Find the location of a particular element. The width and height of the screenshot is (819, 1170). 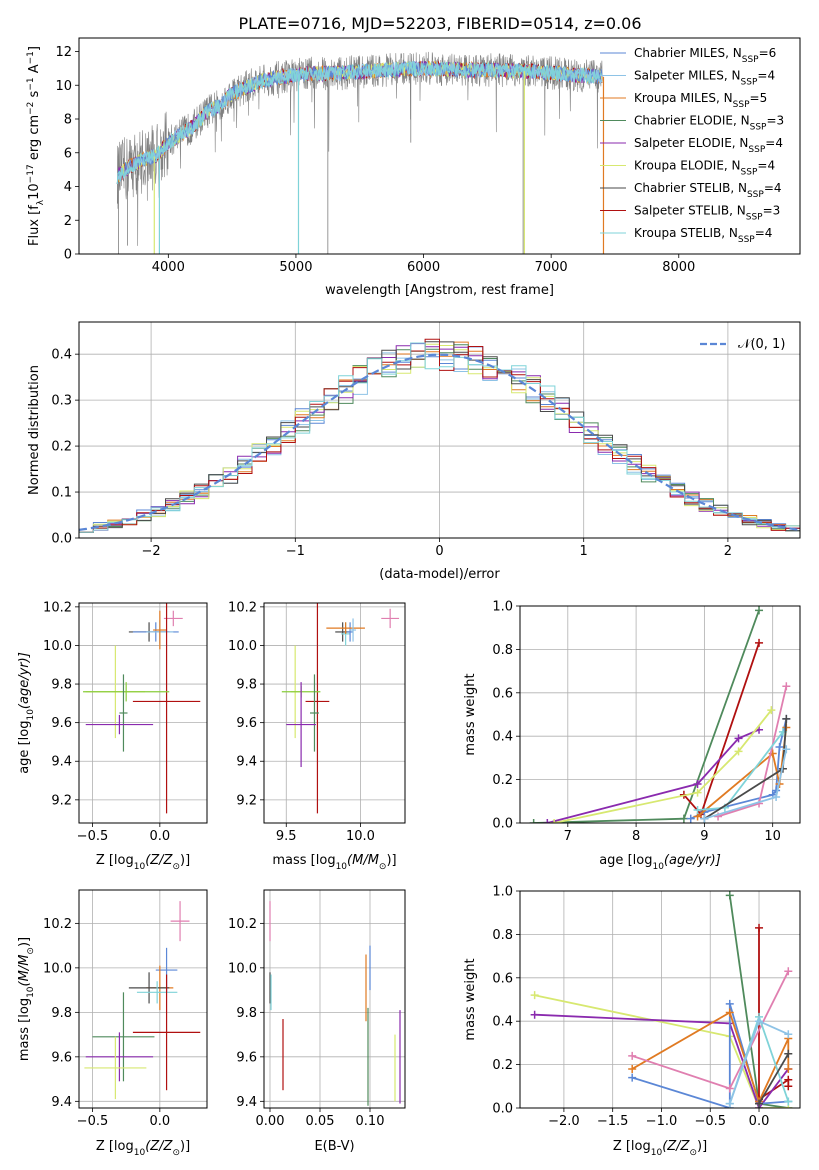

age_vs_mass-plot-area is located at coordinates (340, 708).